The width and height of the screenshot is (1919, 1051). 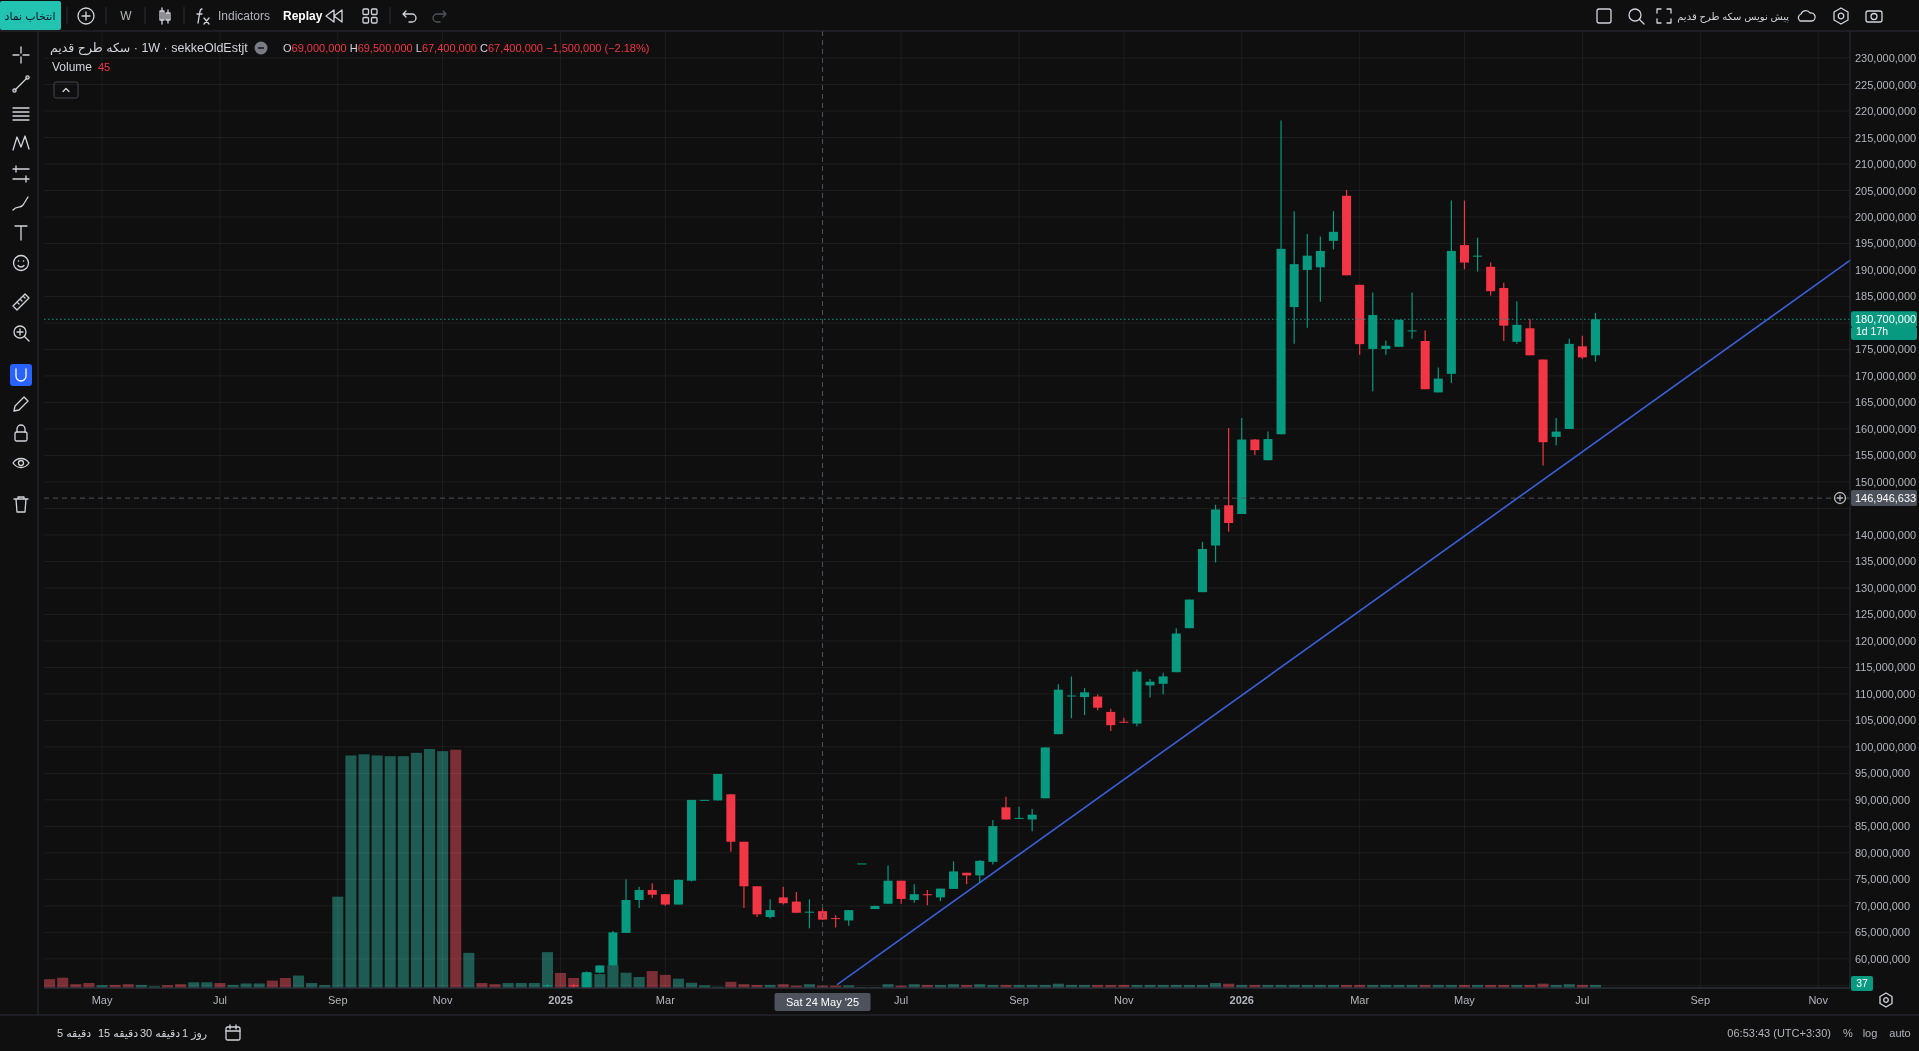 What do you see at coordinates (1886, 534) in the screenshot?
I see `y-tick-label: 140,000,000` at bounding box center [1886, 534].